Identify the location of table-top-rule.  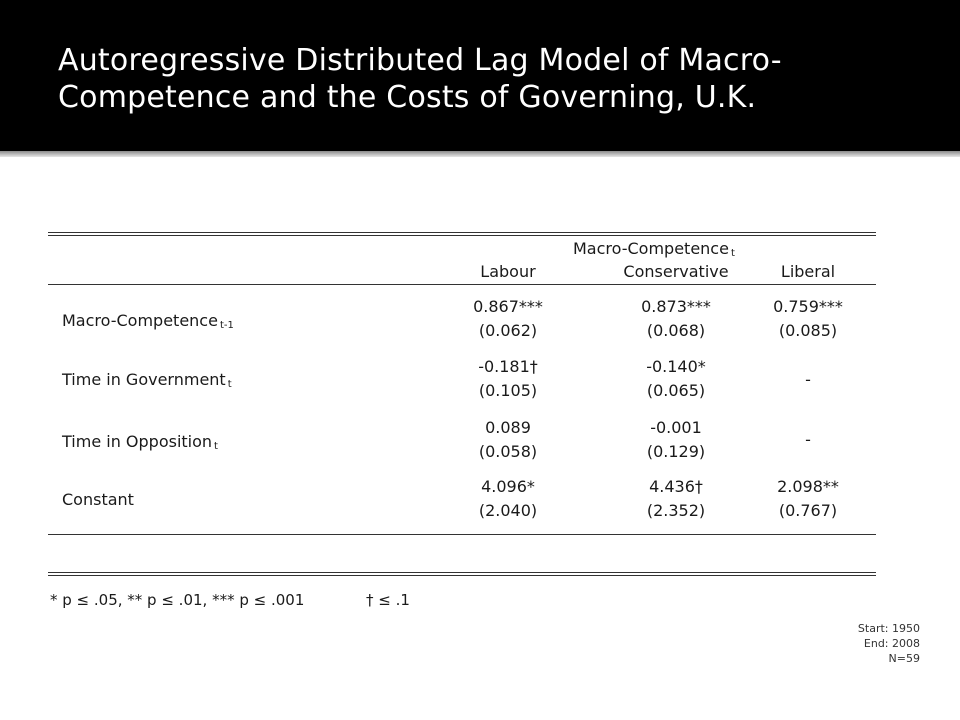
(462, 232).